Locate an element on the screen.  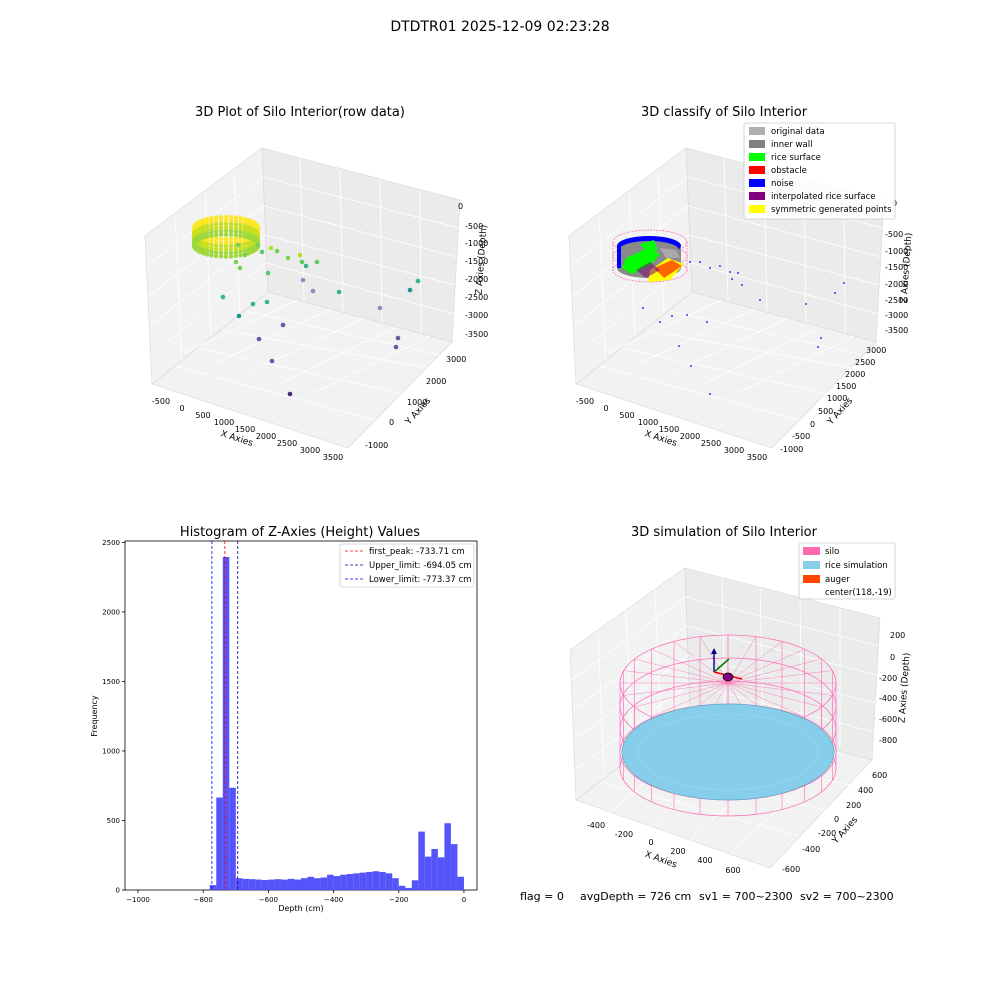
histogram-bars is located at coordinates (336, 723).